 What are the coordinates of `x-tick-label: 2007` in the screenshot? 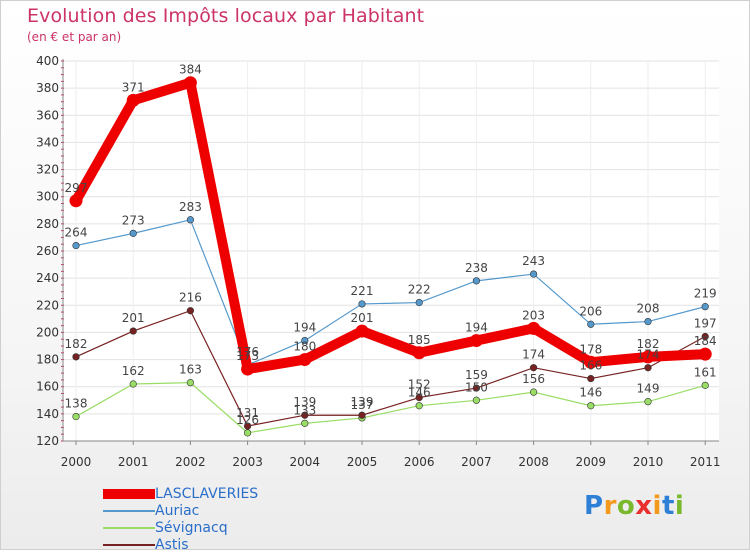 It's located at (476, 462).